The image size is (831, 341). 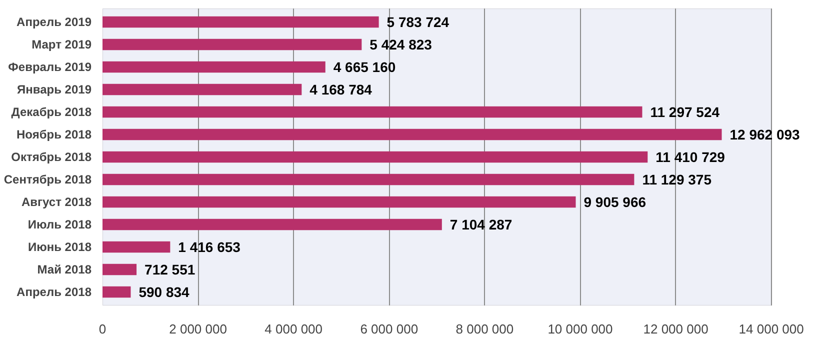 What do you see at coordinates (51, 112) in the screenshot?
I see `y-tick-label: Декабрь 2018` at bounding box center [51, 112].